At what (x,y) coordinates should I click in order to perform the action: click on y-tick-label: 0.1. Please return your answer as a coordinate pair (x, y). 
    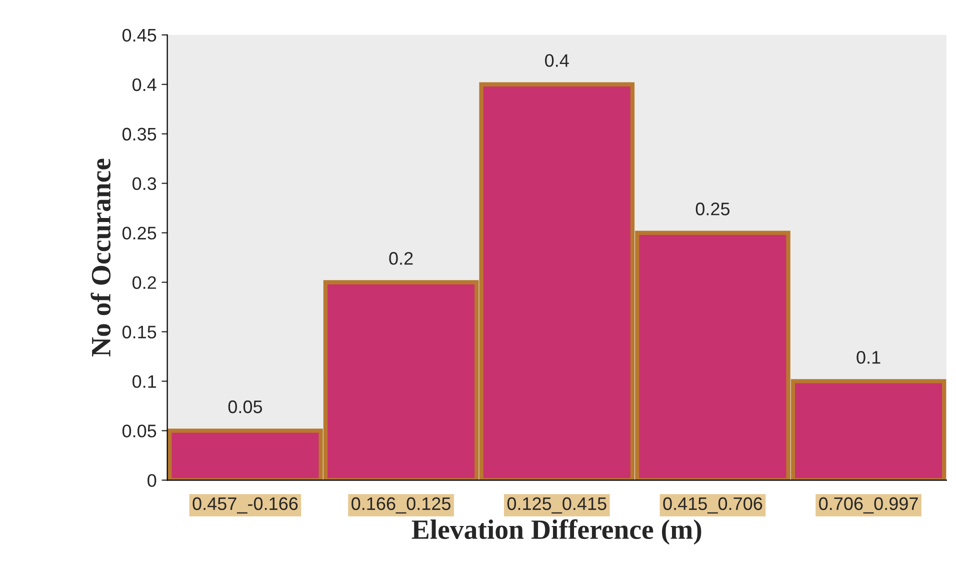
    Looking at the image, I should click on (144, 381).